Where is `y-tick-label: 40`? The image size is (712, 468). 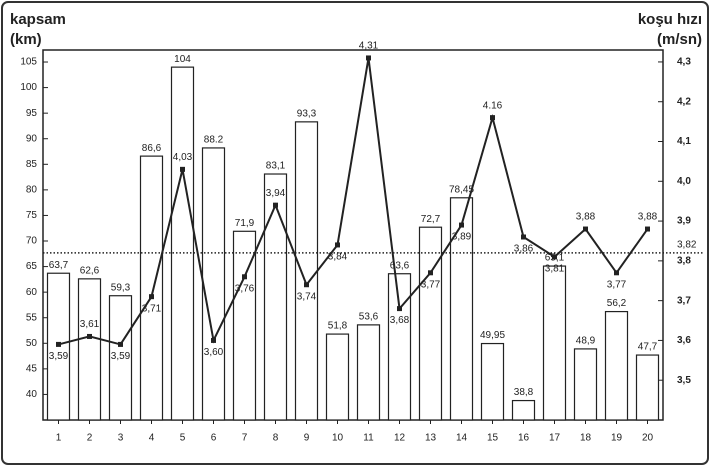
y-tick-label: 40 is located at coordinates (32, 394).